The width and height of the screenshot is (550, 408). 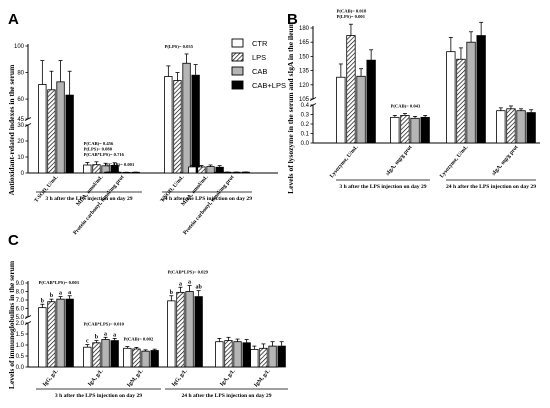 I want to click on y-tick-label: 6.0, so click(x=20, y=310).